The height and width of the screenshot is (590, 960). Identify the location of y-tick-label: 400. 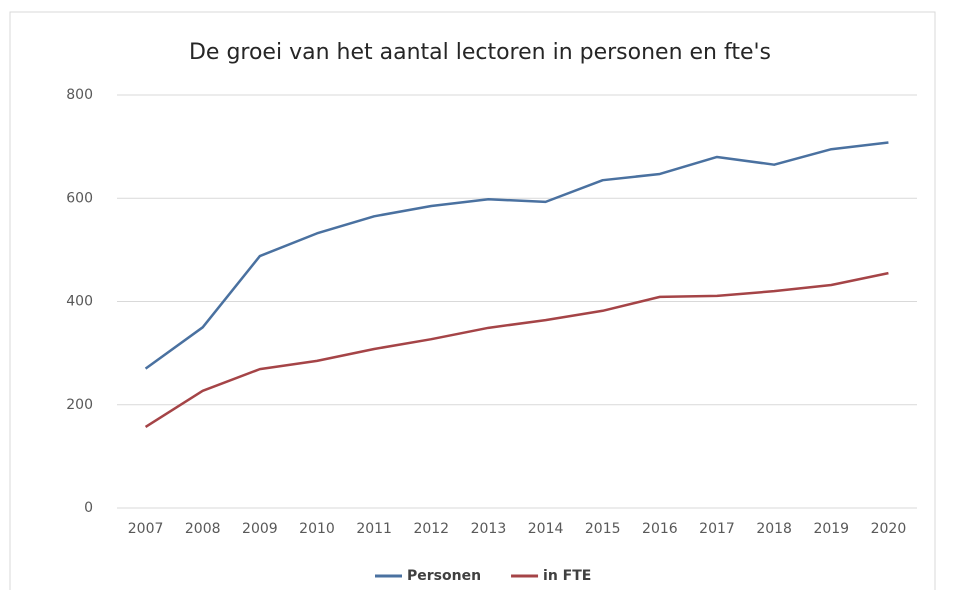
(79, 302).